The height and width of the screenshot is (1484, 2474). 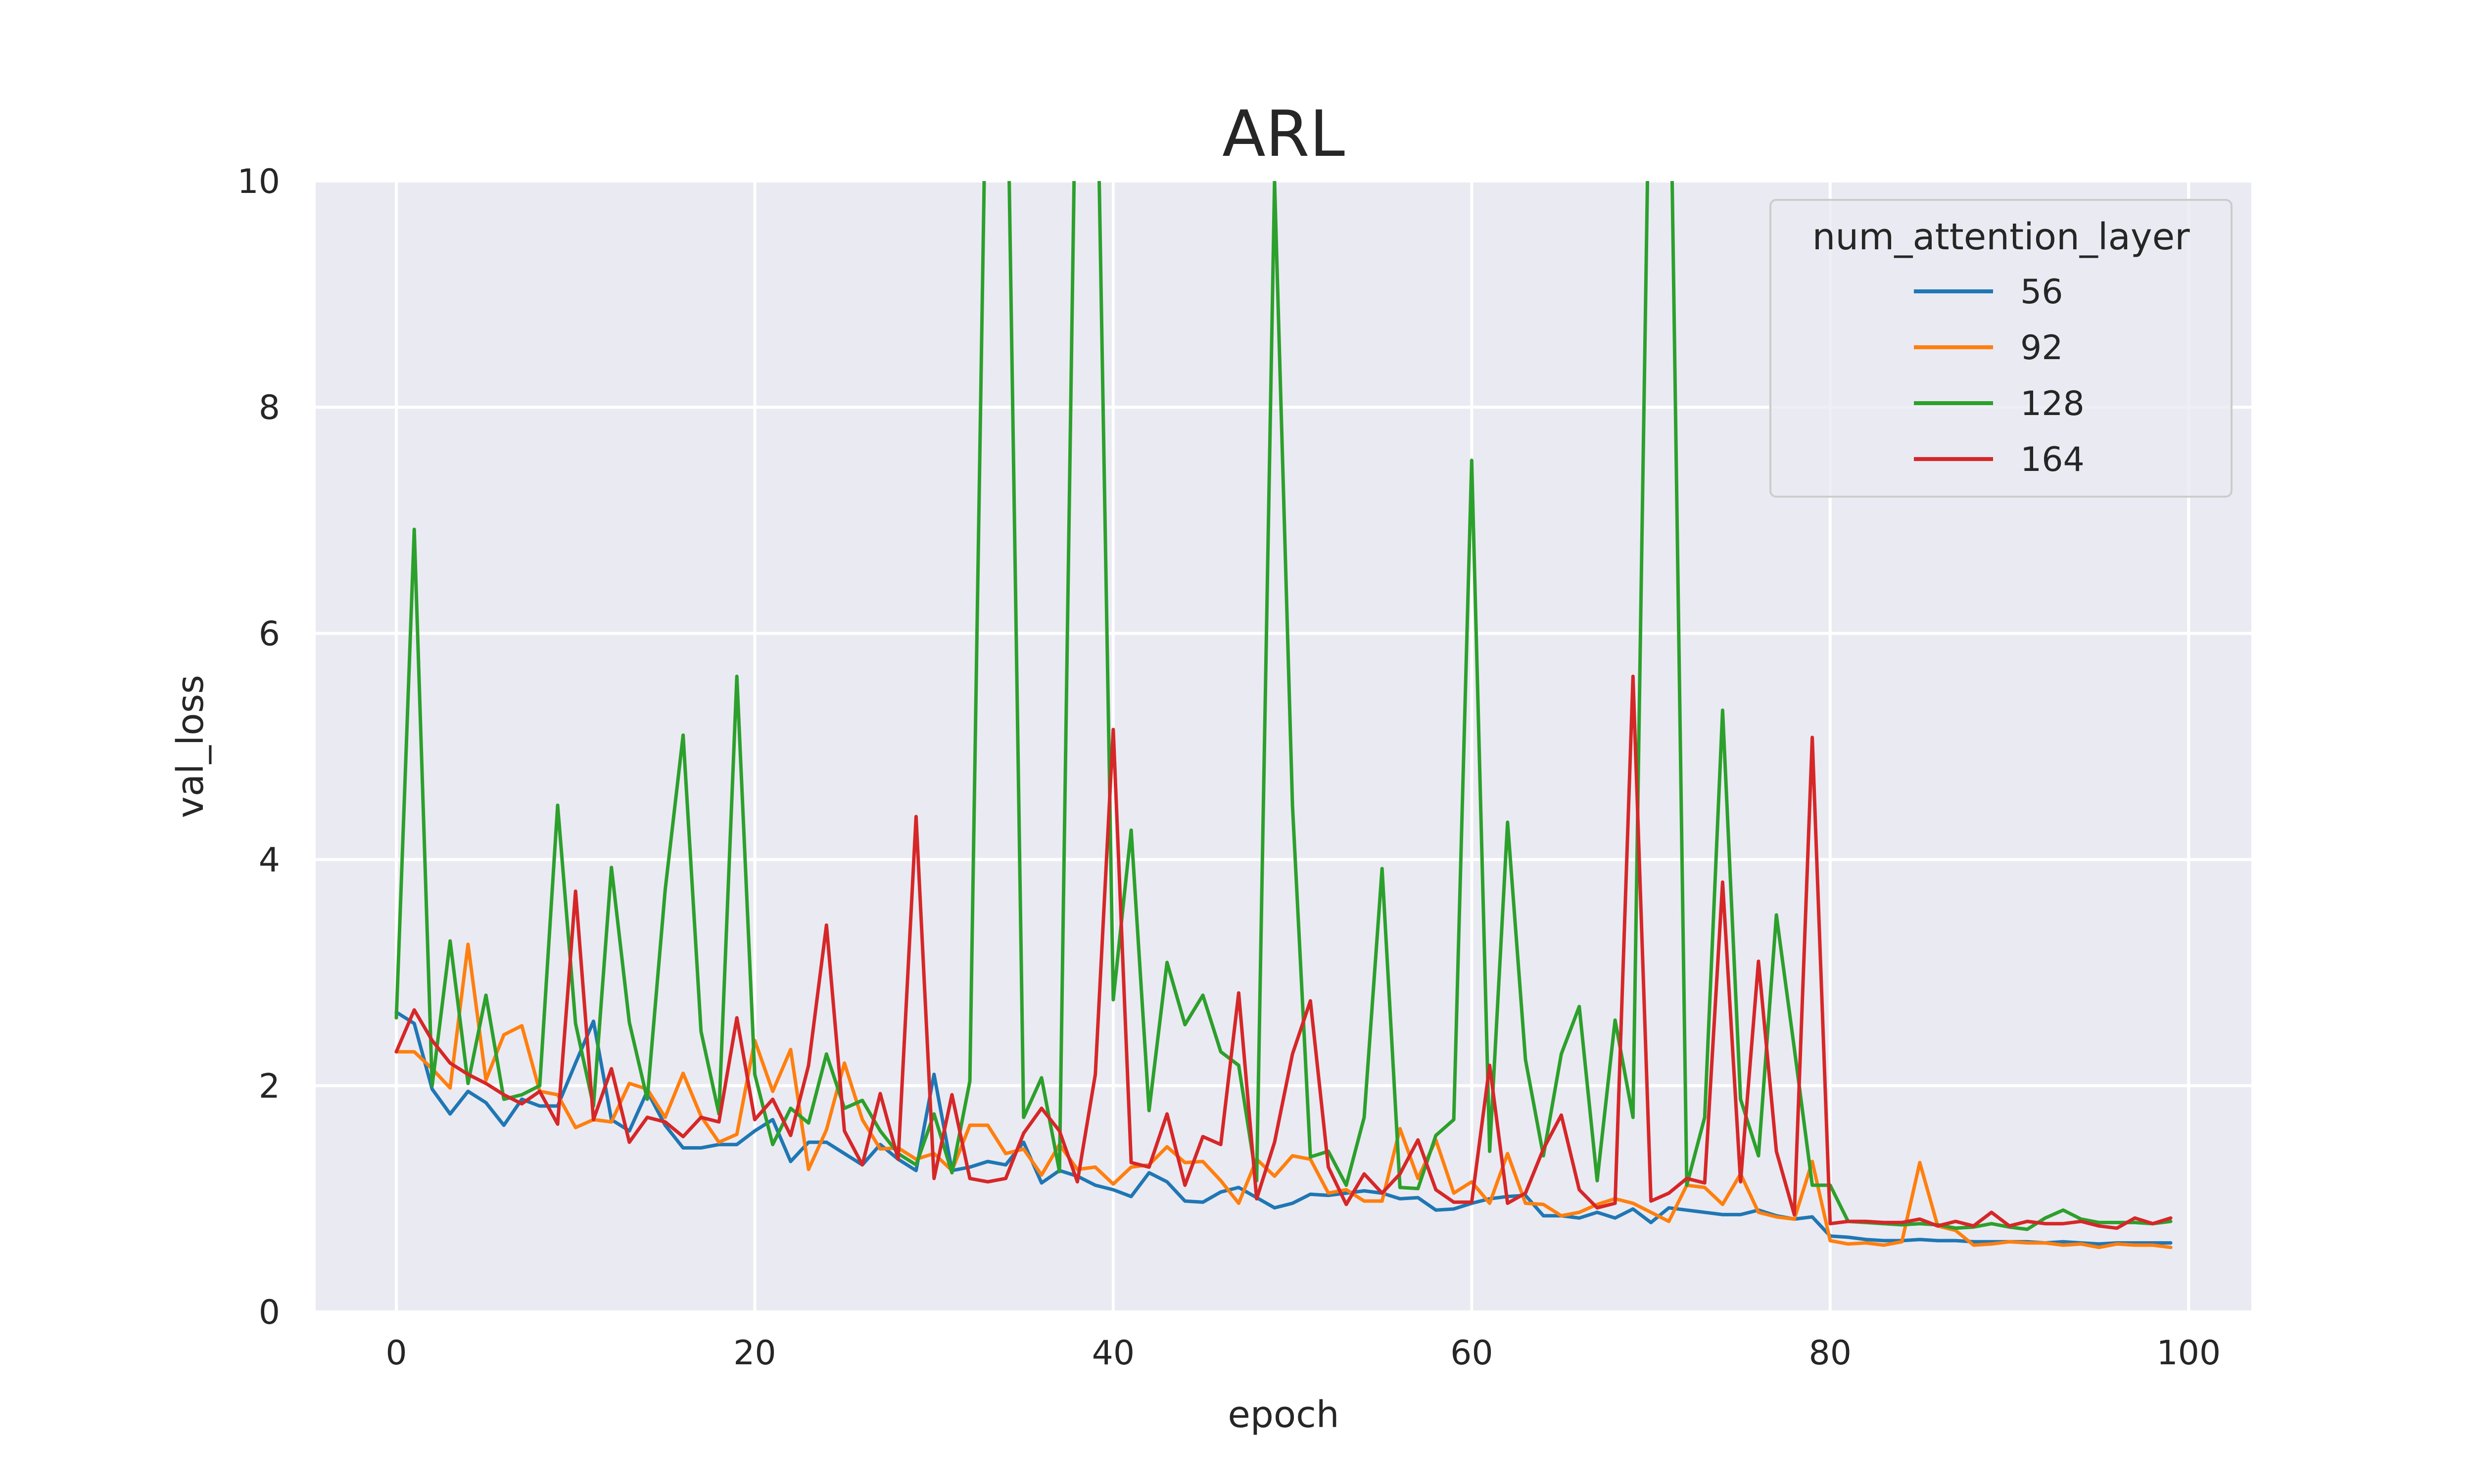 What do you see at coordinates (269, 407) in the screenshot?
I see `y-tick-label: 8` at bounding box center [269, 407].